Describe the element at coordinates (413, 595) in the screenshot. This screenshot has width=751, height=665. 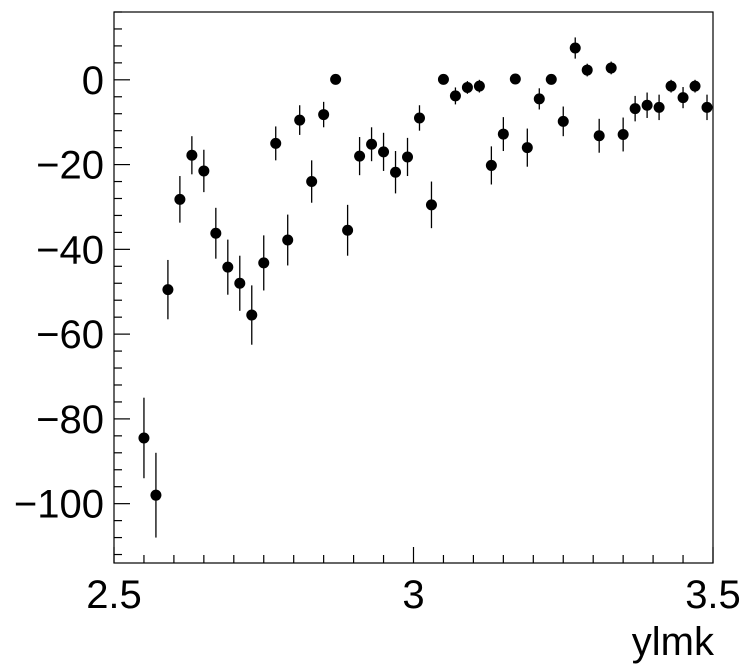
I see `x-tick-label: 3` at that location.